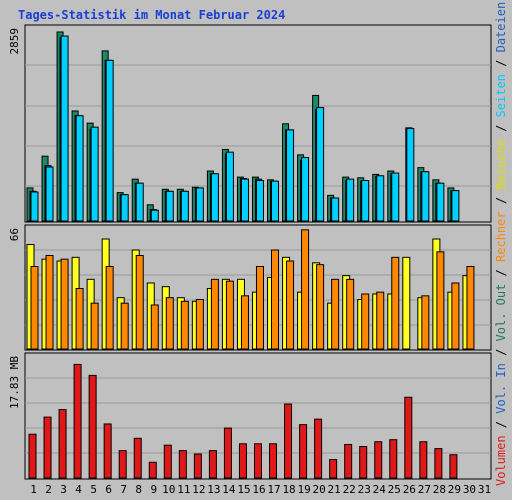 This screenshot has height=500, width=512. Describe the element at coordinates (153, 489) in the screenshot. I see `x-tick-label: 9` at that location.